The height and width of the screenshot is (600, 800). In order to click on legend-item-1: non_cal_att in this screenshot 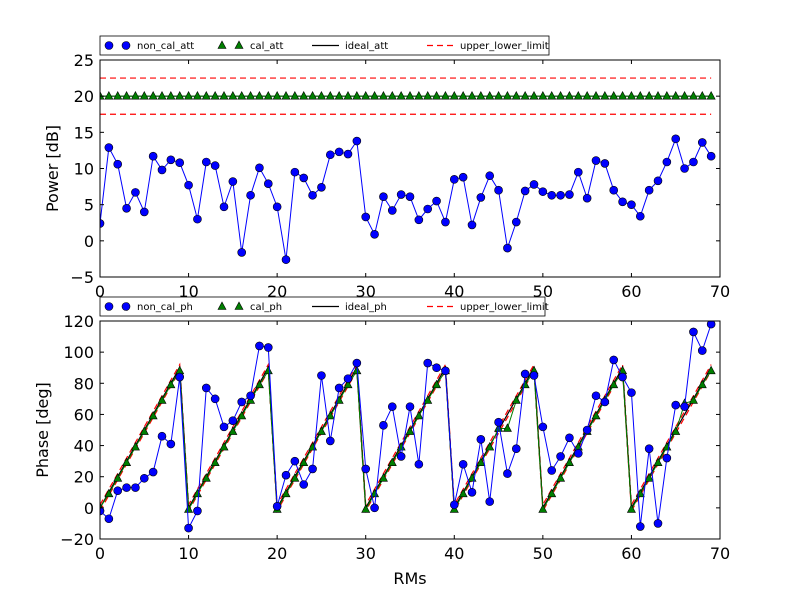, I will do `click(149, 46)`.